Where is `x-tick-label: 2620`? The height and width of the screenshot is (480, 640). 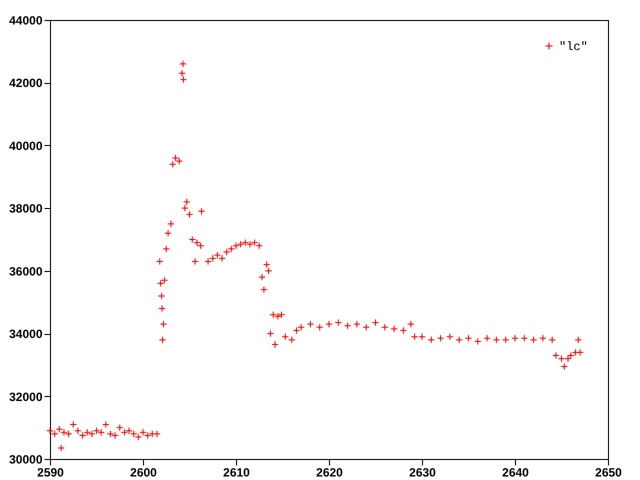 x-tick-label: 2620 is located at coordinates (330, 473).